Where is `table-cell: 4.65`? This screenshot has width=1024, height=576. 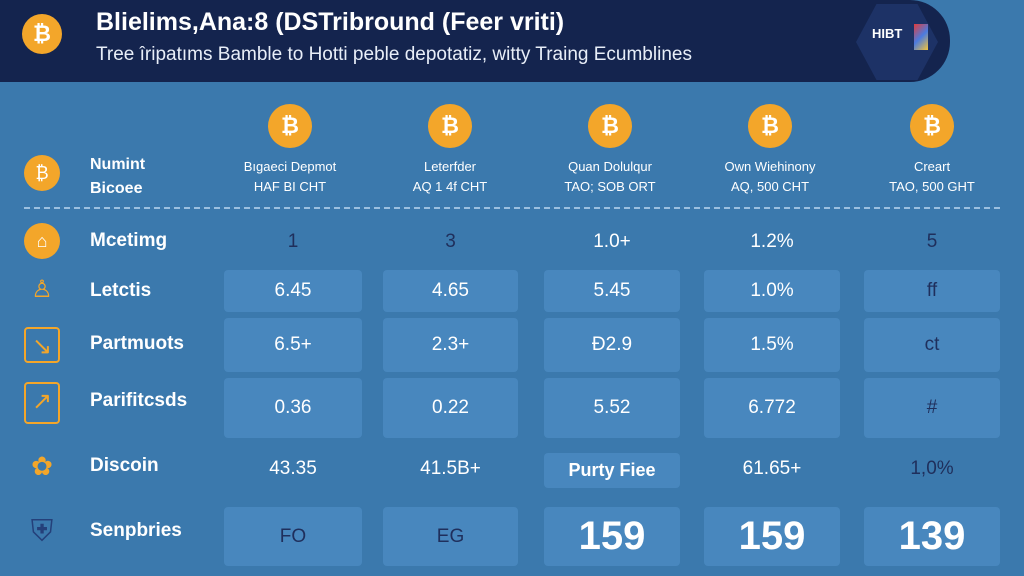
table-cell: 4.65 is located at coordinates (450, 291).